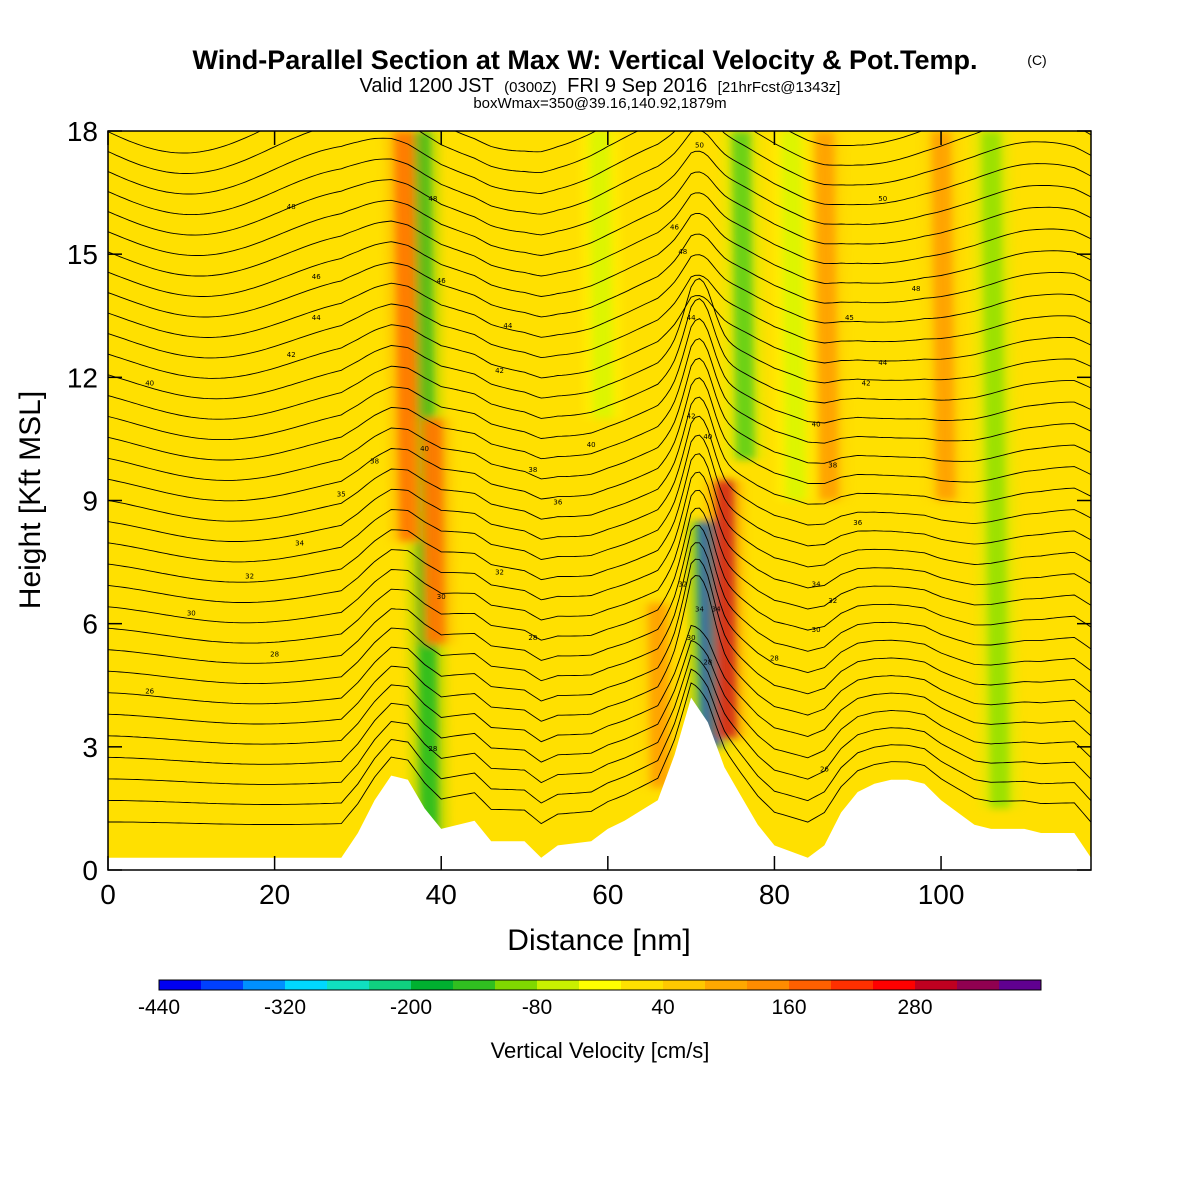  What do you see at coordinates (600, 985) in the screenshot?
I see `colorbar-frame` at bounding box center [600, 985].